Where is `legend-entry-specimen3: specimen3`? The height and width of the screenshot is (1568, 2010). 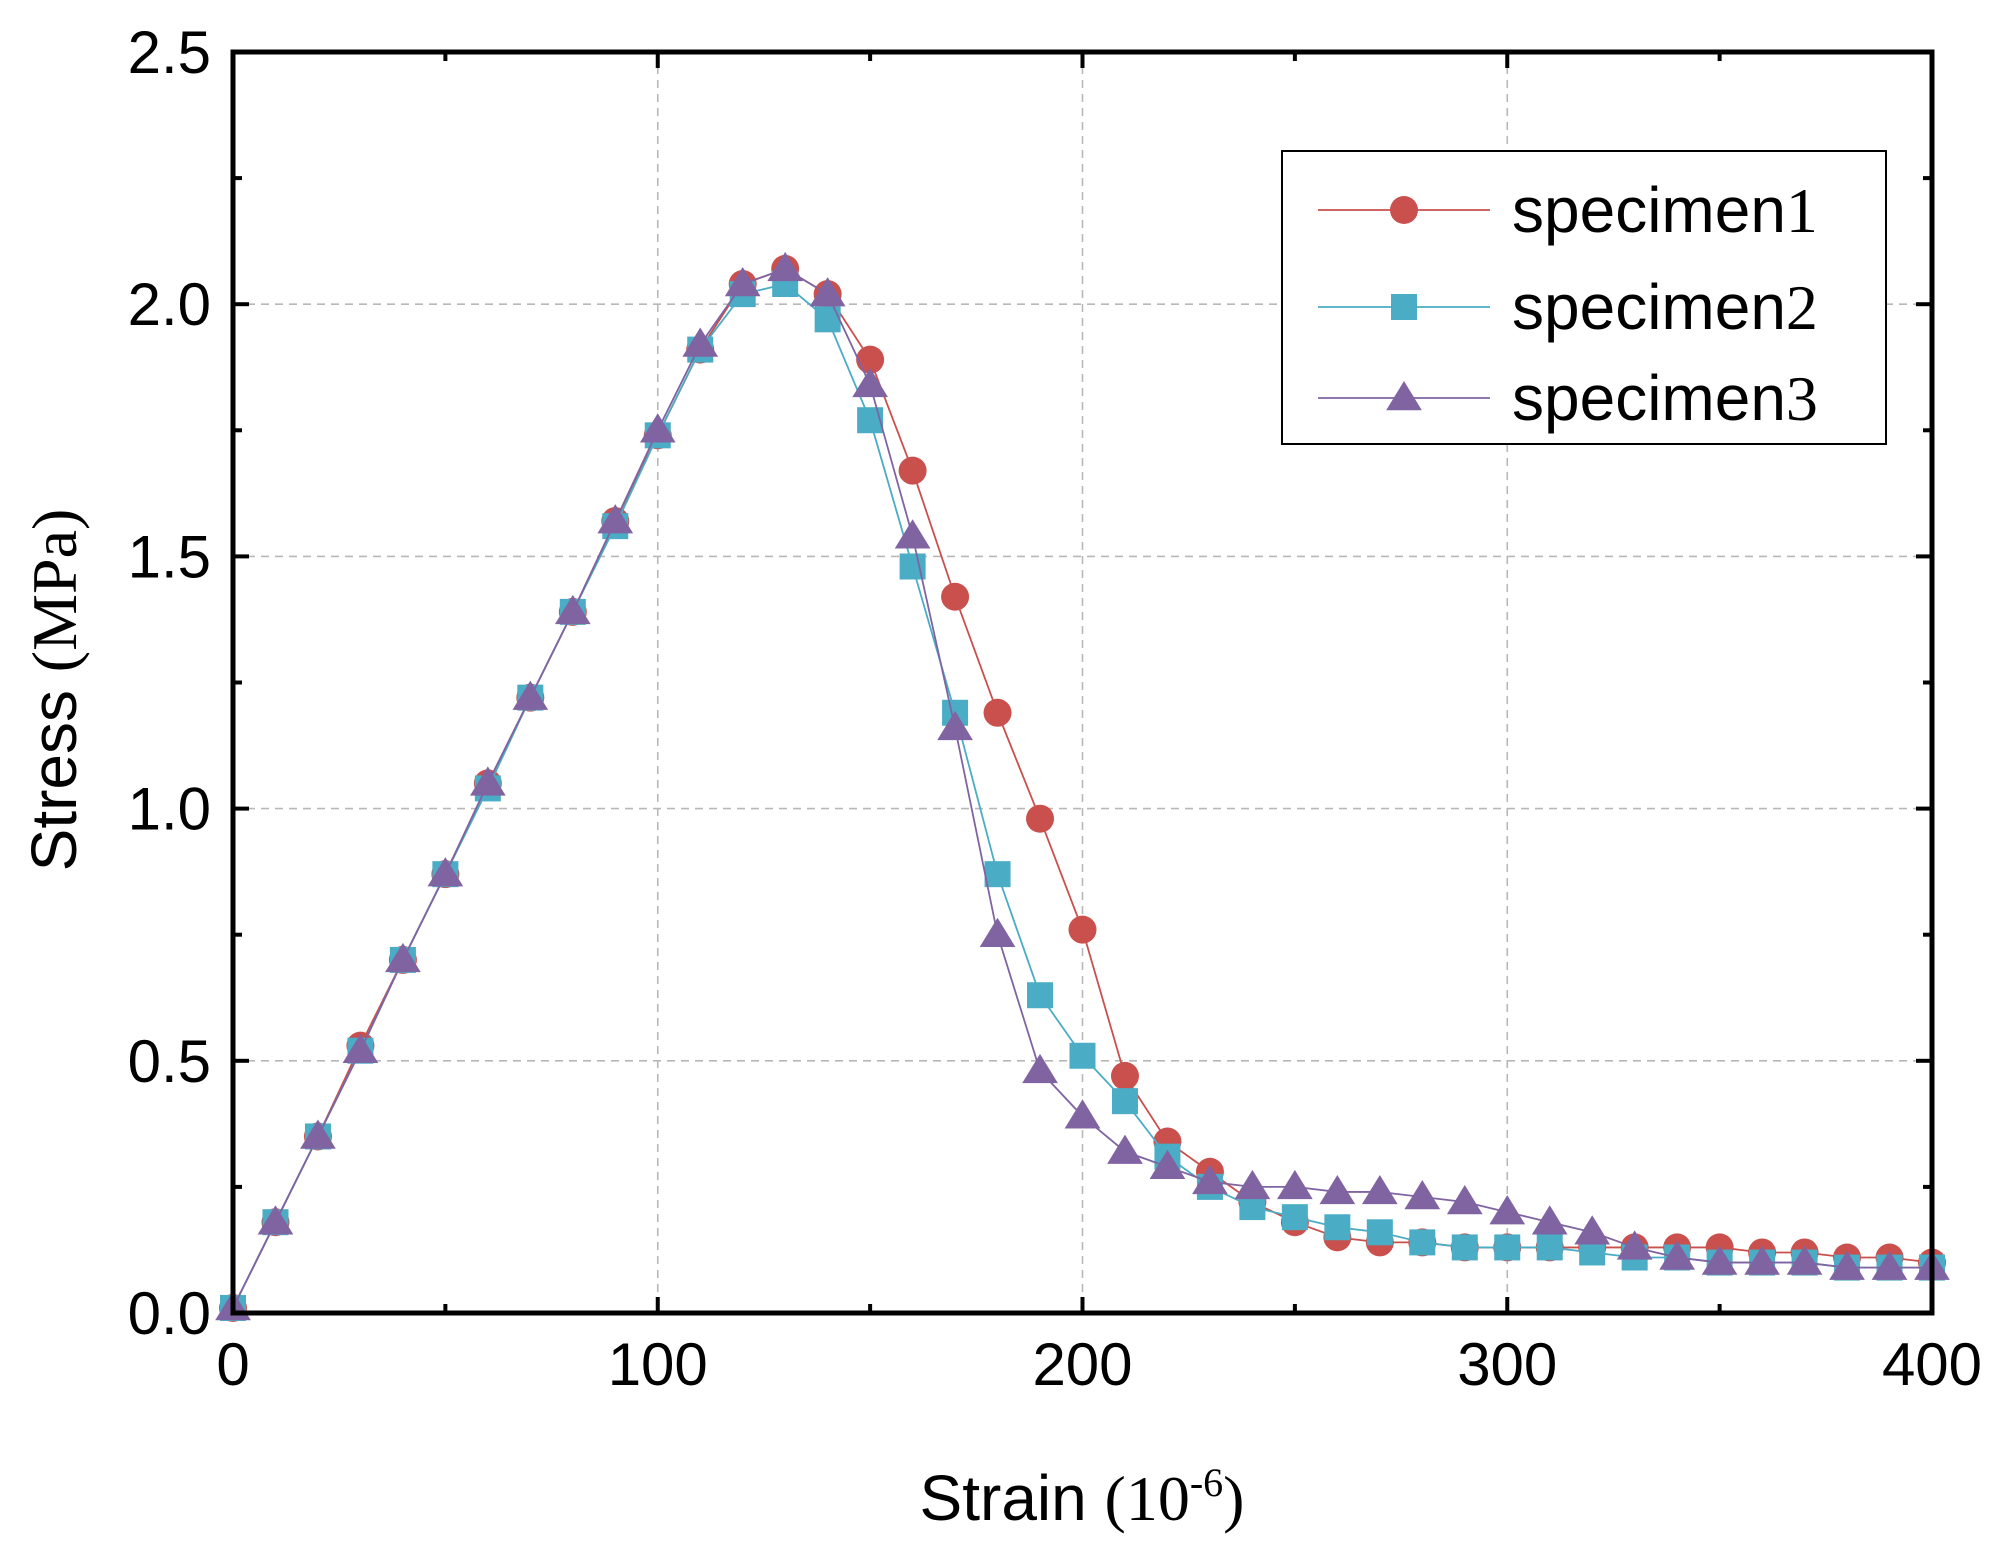
legend-entry-specimen3: specimen3 is located at coordinates (1568, 398).